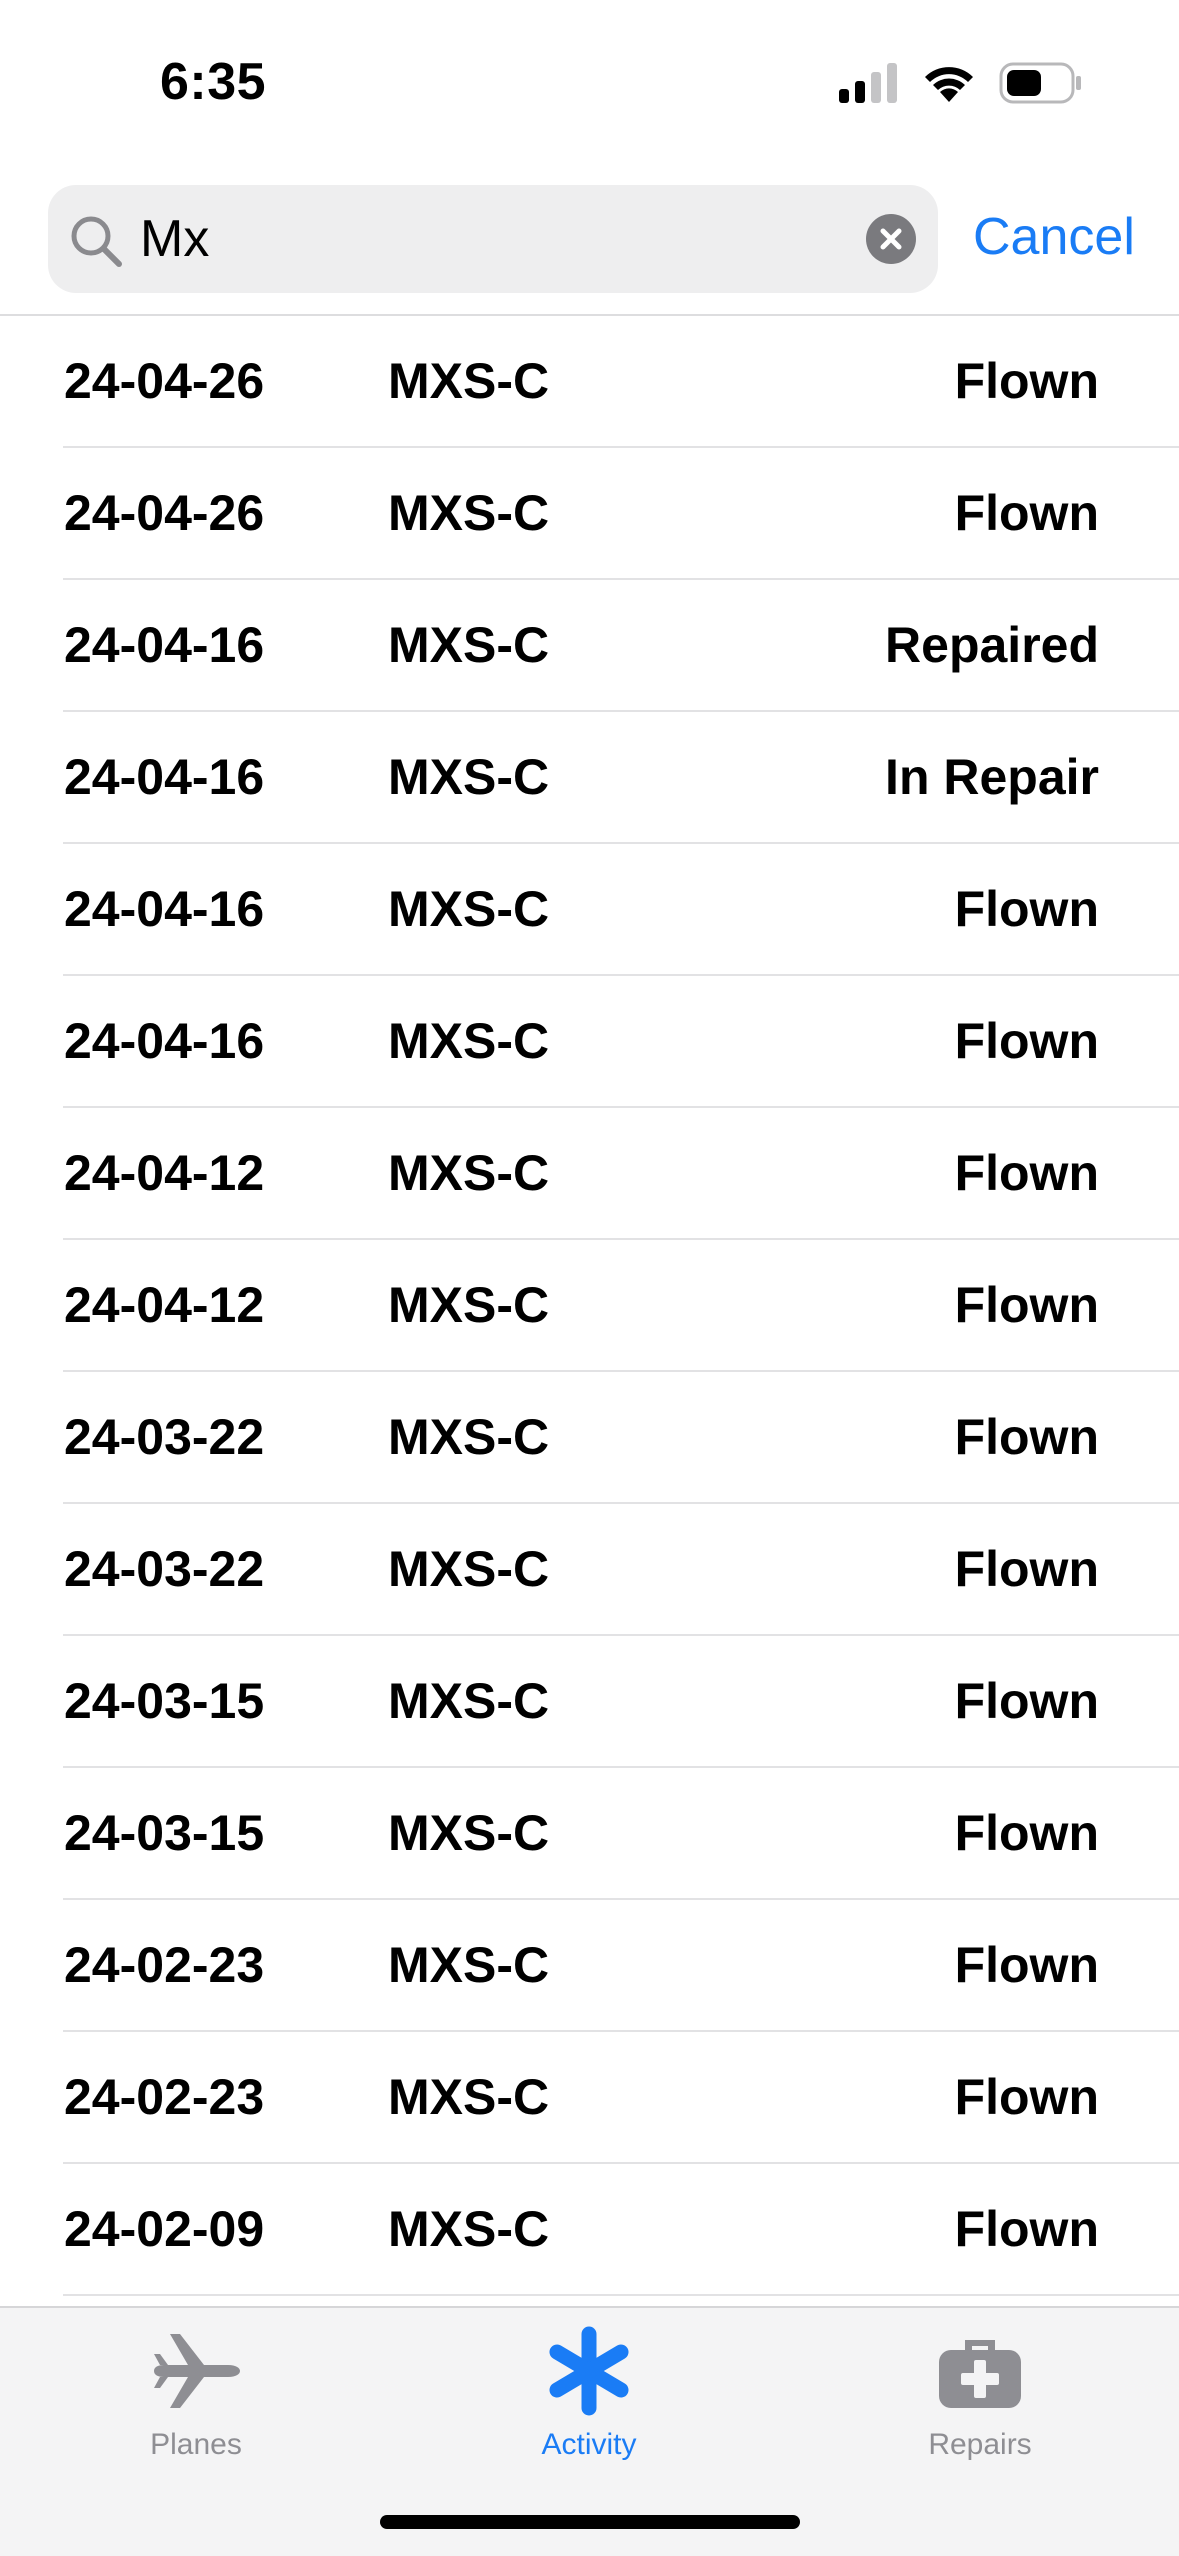 Image resolution: width=1179 pixels, height=2556 pixels. I want to click on clear-search-button, so click(891, 239).